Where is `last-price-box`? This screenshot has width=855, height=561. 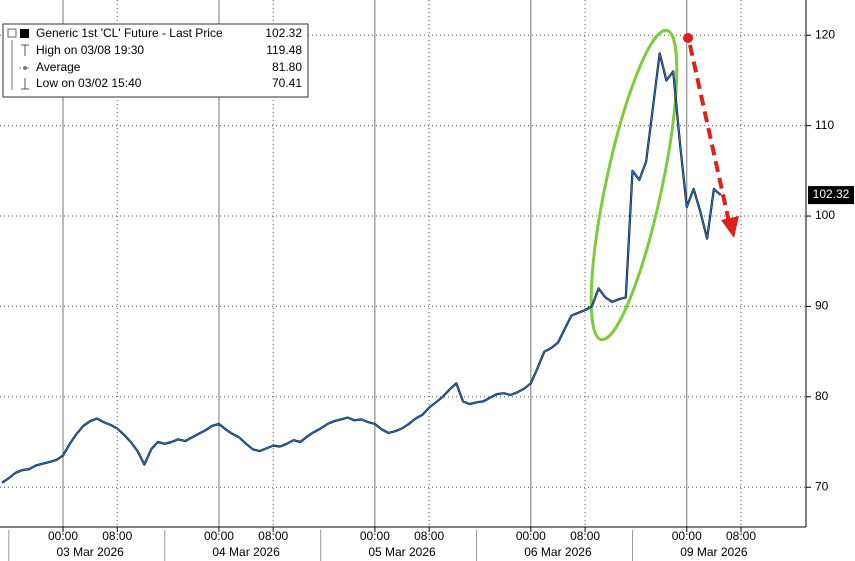 last-price-box is located at coordinates (831, 195).